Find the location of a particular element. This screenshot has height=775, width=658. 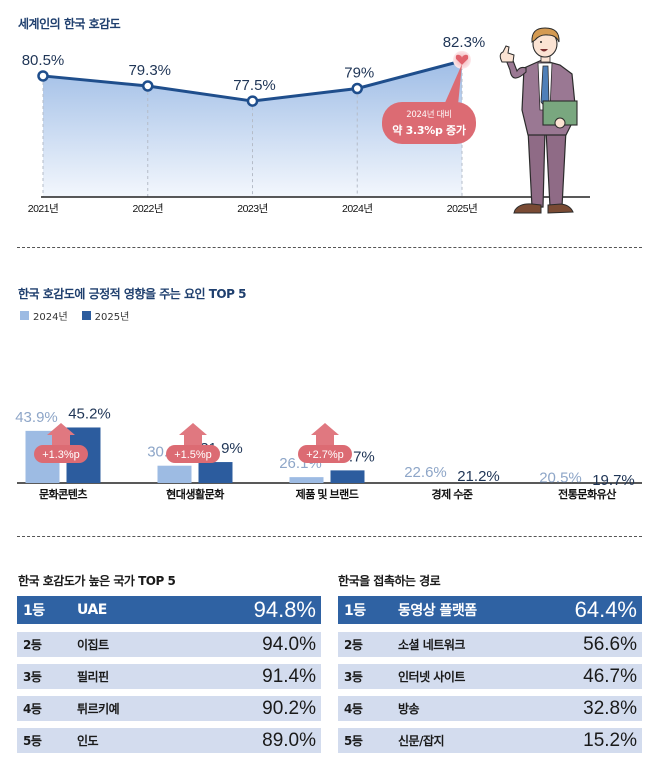

callout-line2: 약 3.3%p 증가 is located at coordinates (429, 130).